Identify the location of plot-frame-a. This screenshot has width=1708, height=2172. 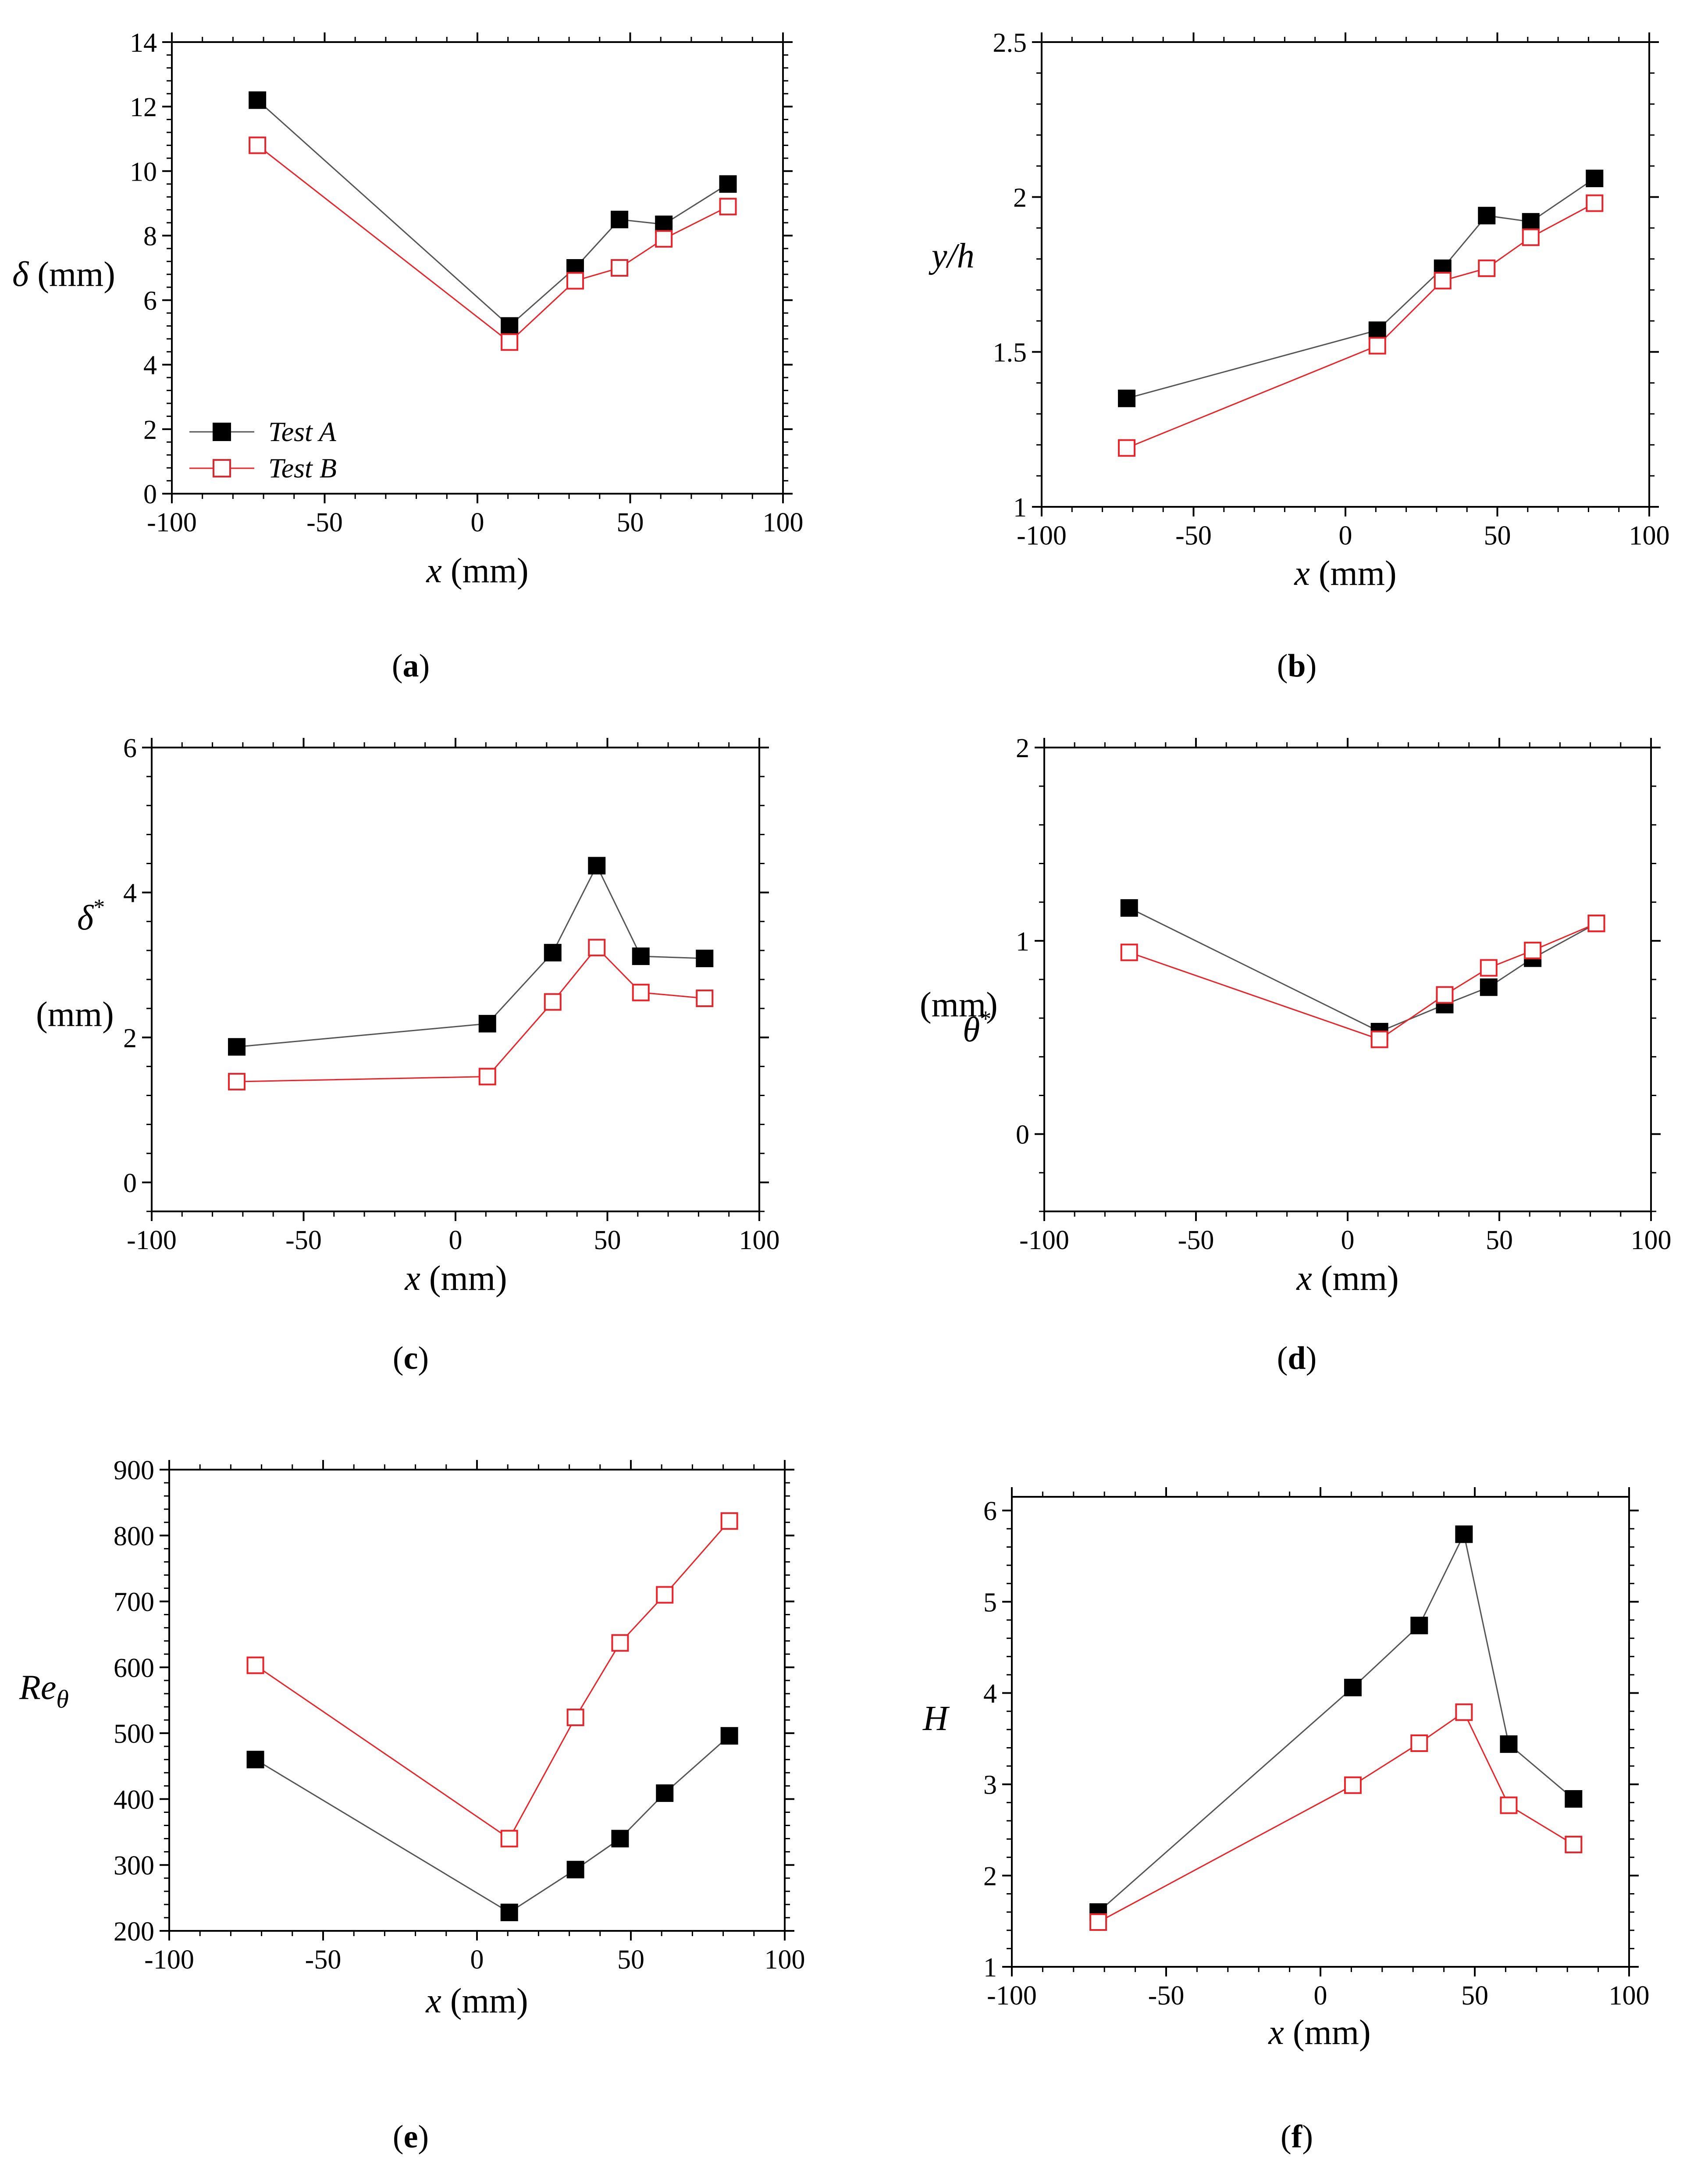
(477, 268).